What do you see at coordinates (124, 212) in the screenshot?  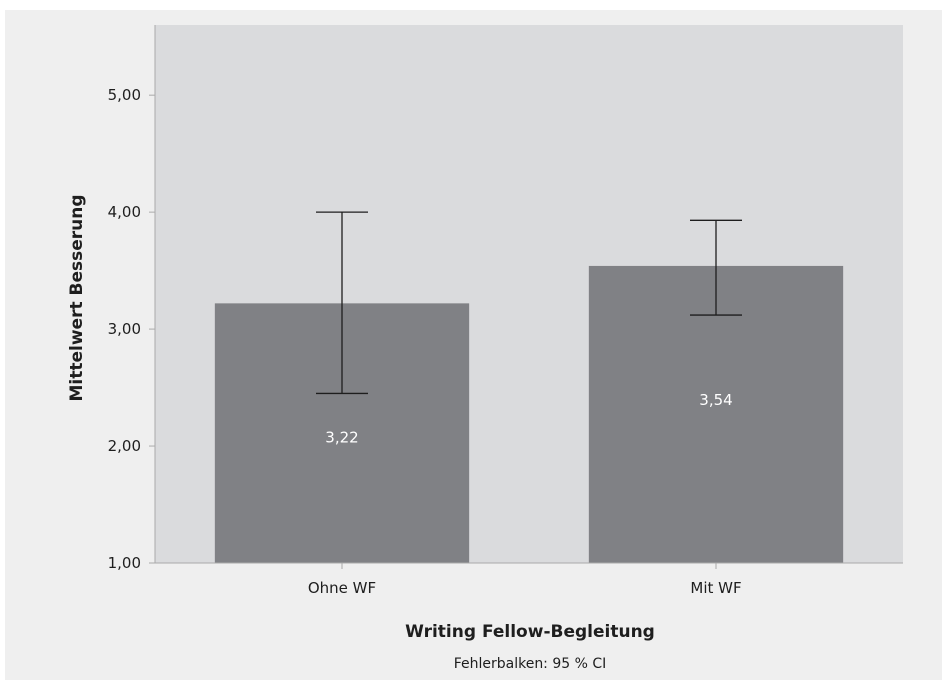 I see `y-tick-label: 4,00` at bounding box center [124, 212].